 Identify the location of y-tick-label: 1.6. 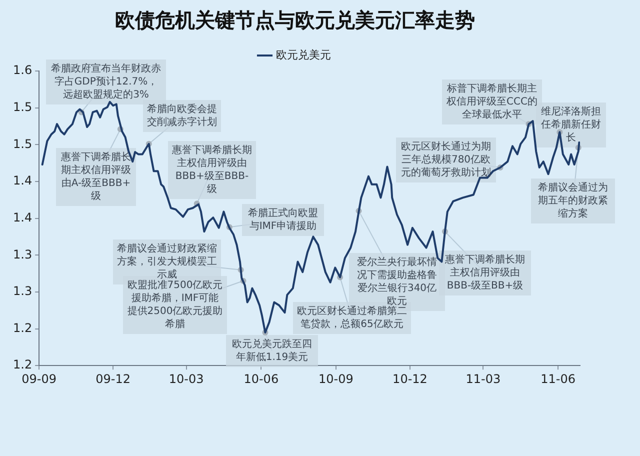
(22, 70).